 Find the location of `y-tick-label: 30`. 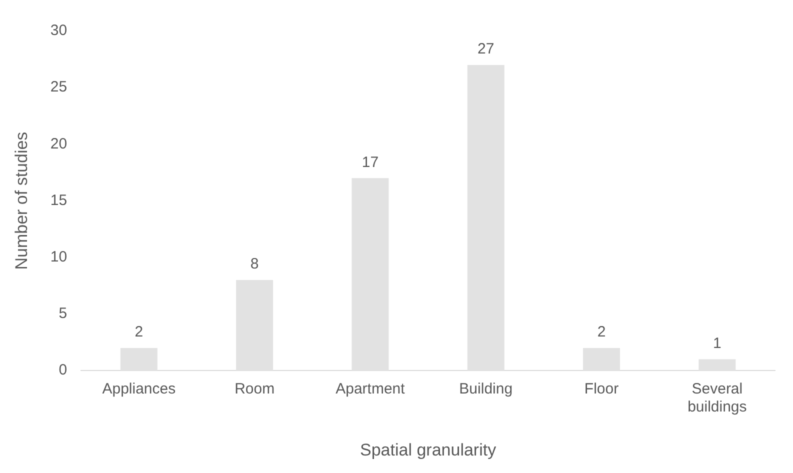

y-tick-label: 30 is located at coordinates (59, 31).